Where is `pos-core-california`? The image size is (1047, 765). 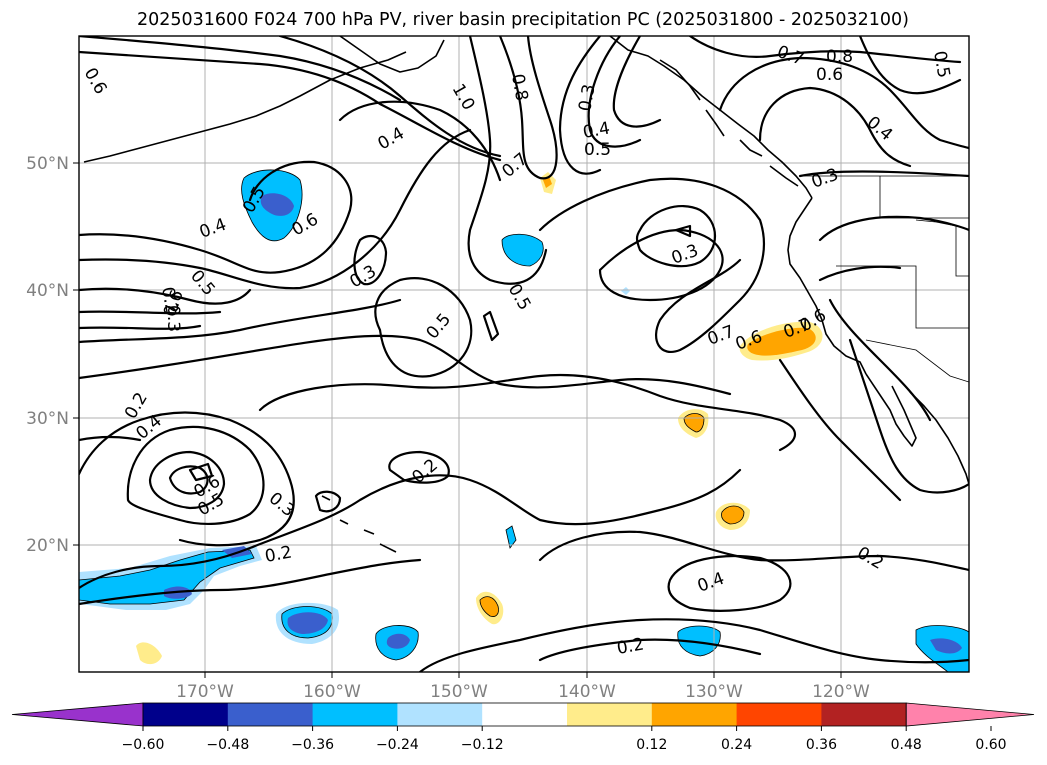 pos-core-california is located at coordinates (781, 341).